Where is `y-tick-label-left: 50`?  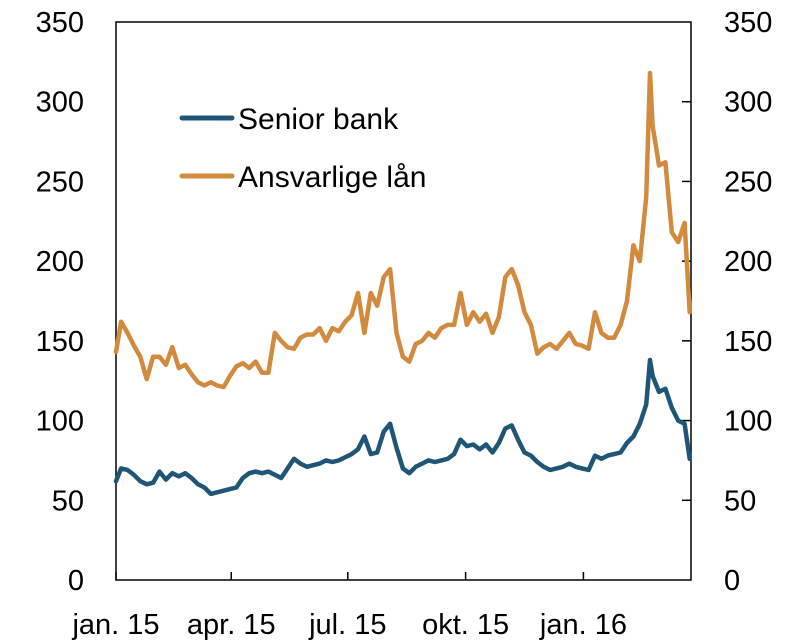 y-tick-label-left: 50 is located at coordinates (68, 501).